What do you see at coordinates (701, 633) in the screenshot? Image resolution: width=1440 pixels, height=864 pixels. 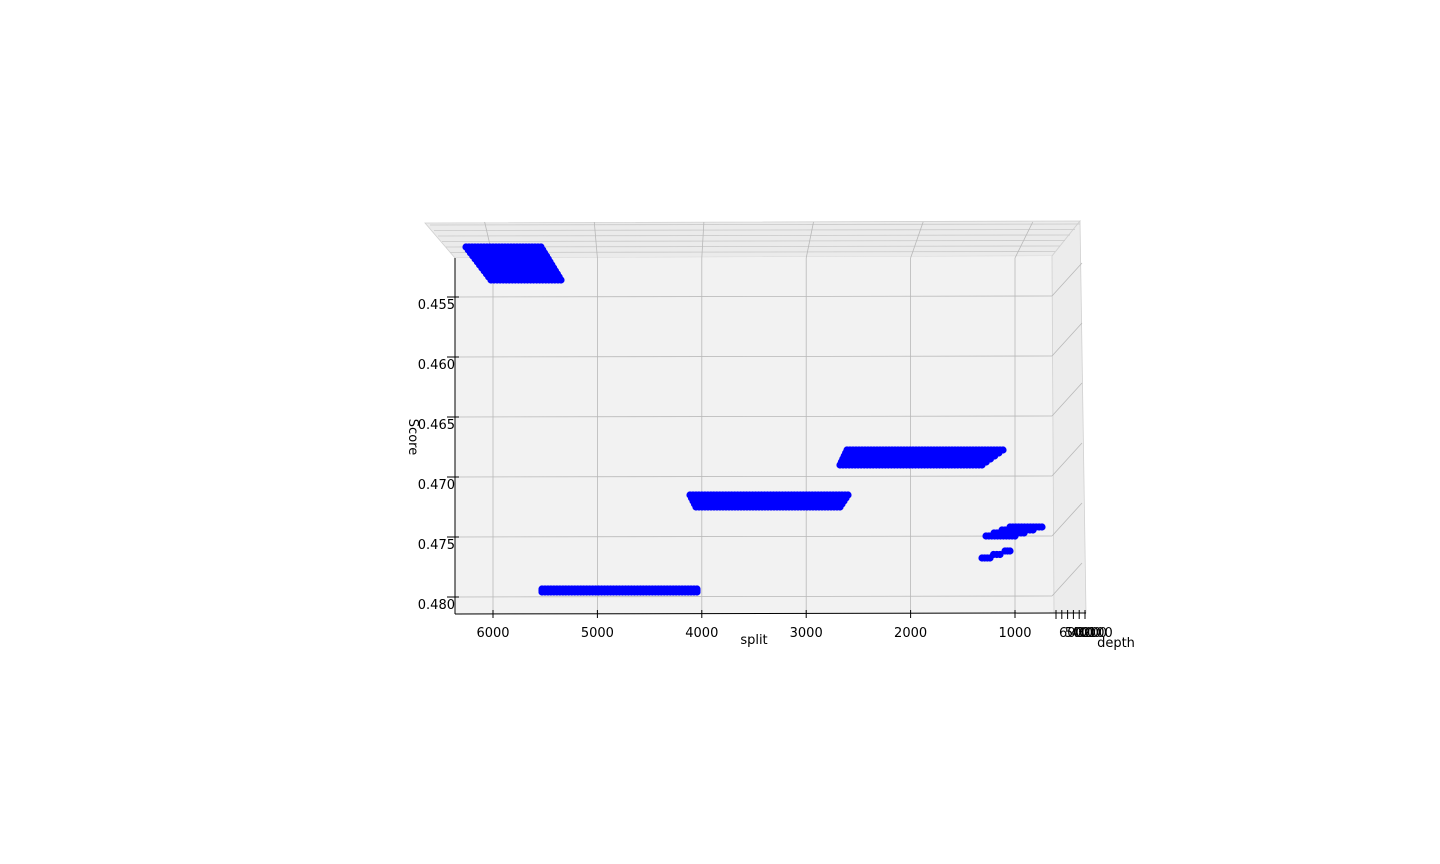 I see `x-tick-label: 4000` at bounding box center [701, 633].